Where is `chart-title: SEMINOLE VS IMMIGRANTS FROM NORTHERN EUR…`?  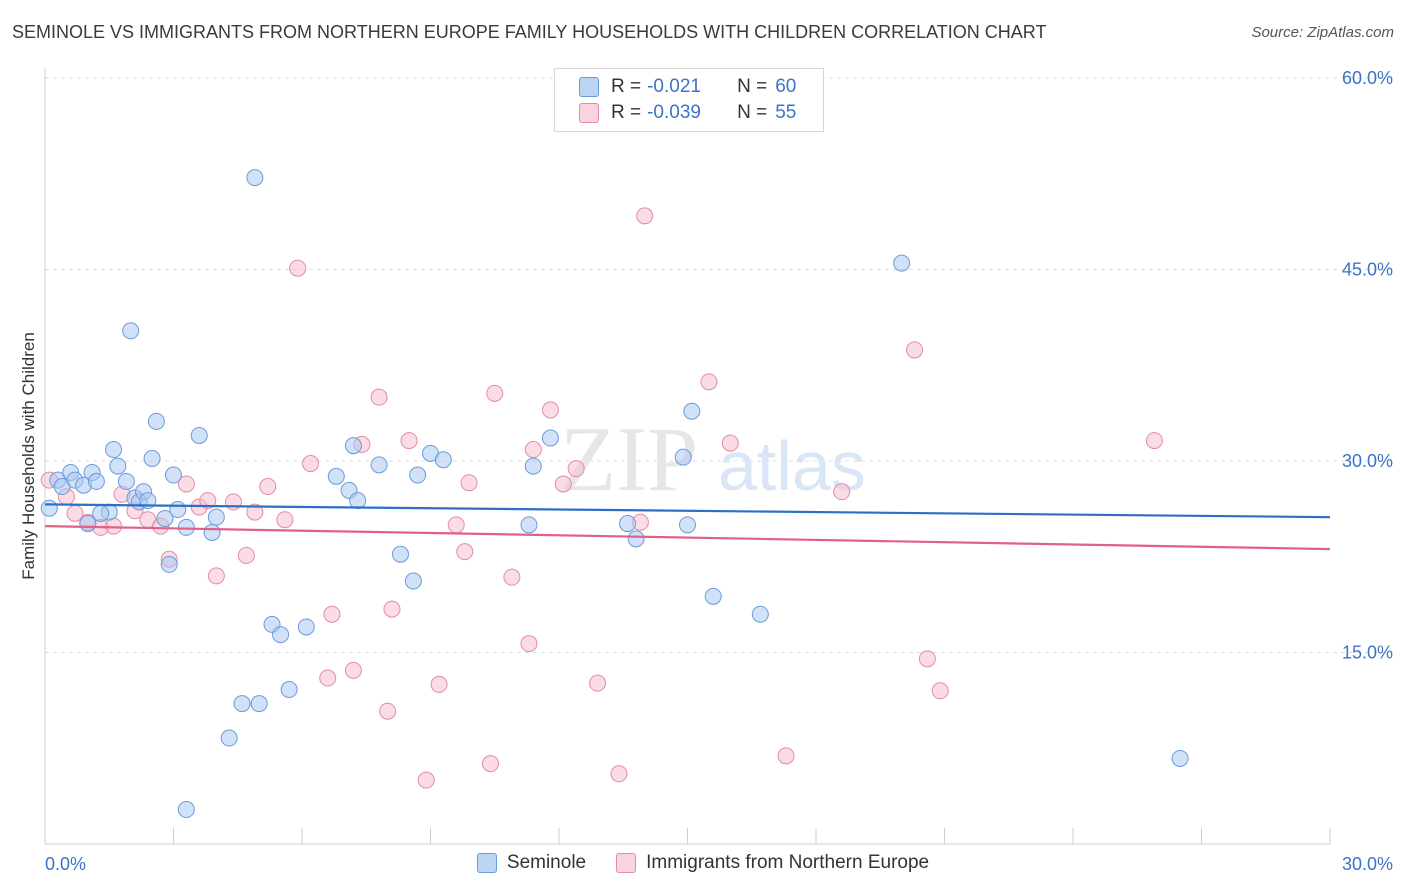 chart-title: SEMINOLE VS IMMIGRANTS FROM NORTHERN EUR… is located at coordinates (529, 32).